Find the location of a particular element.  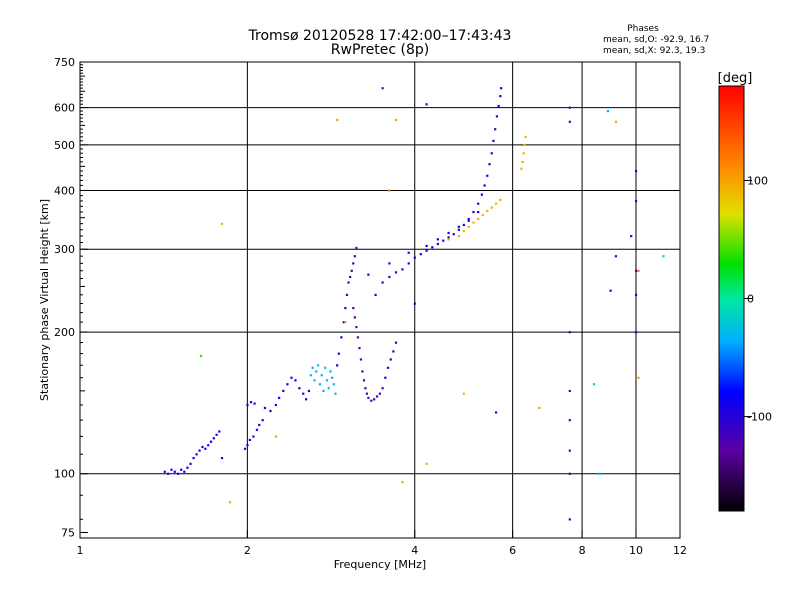

chart-subtitle: RwPretec (8p) is located at coordinates (380, 50).